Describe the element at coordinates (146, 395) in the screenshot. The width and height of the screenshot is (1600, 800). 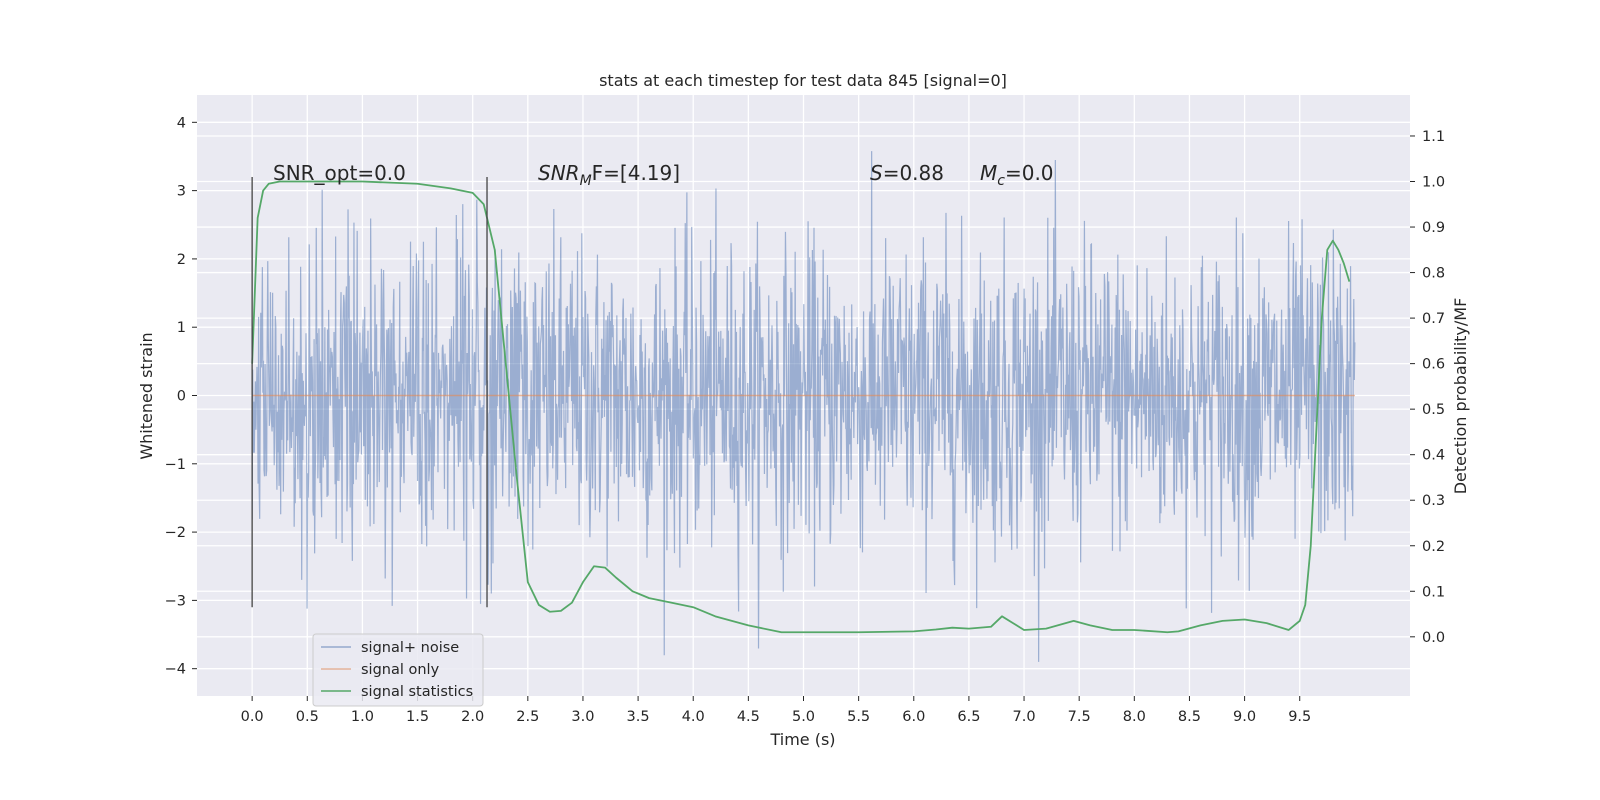
I see `y-axis-label: Whitened strain` at that location.